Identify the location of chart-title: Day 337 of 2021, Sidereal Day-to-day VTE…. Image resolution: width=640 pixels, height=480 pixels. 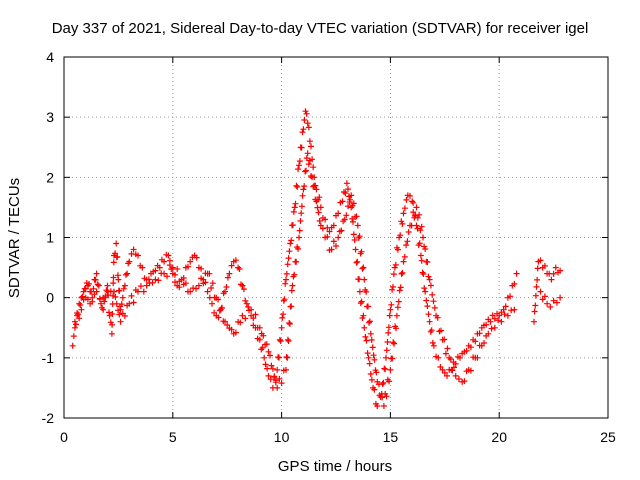
(320, 28).